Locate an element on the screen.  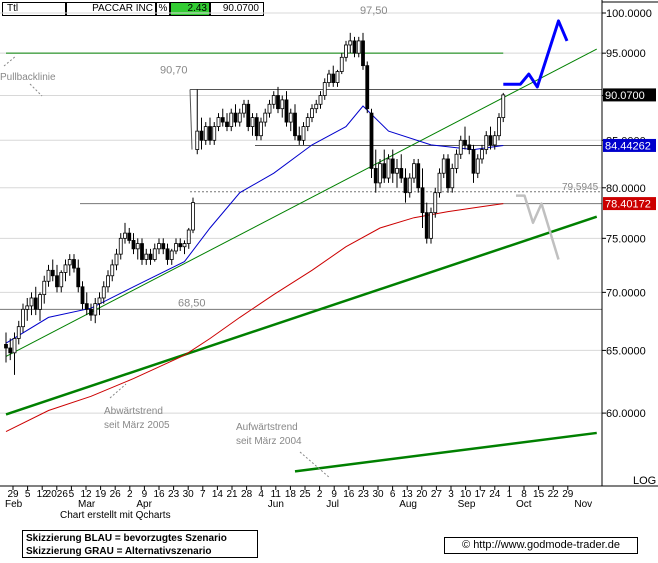
x-tick-label: 4 is located at coordinates (261, 494).